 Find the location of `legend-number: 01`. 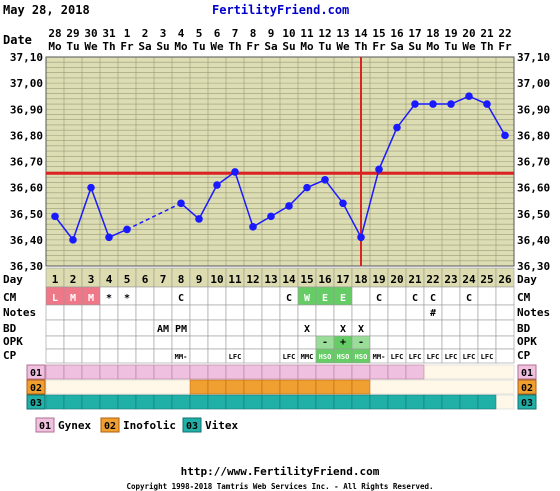

legend-number: 01 is located at coordinates (45, 426).